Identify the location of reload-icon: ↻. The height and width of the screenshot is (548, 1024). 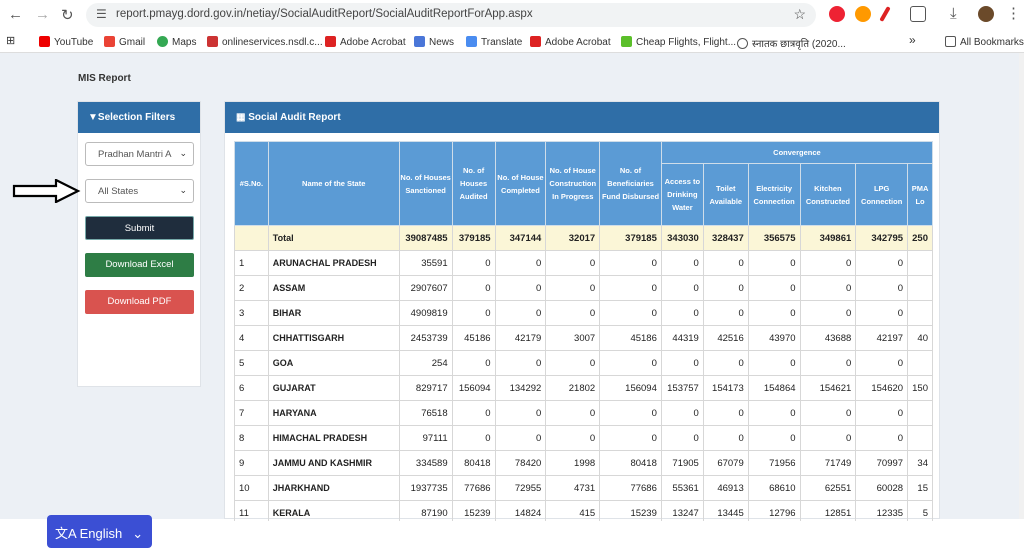
(67, 15).